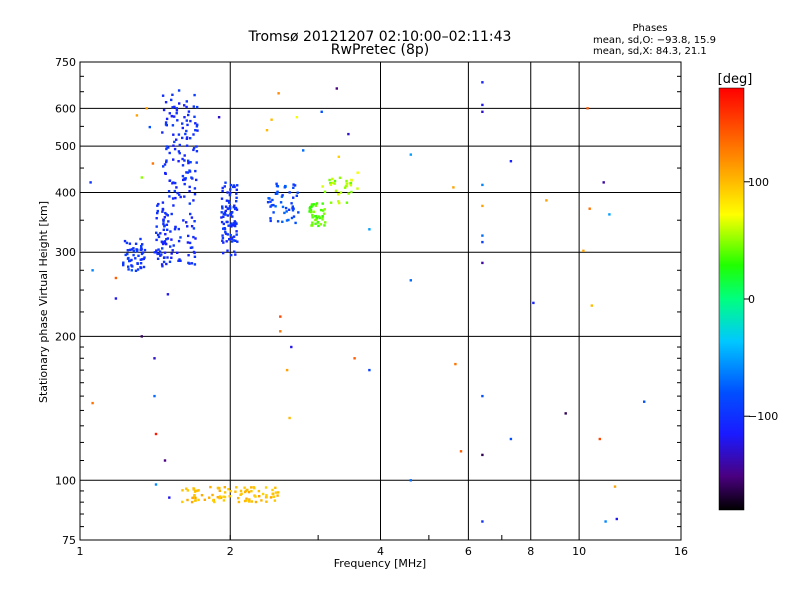 This screenshot has width=800, height=600. Describe the element at coordinates (650, 51) in the screenshot. I see `phases-mean-x: mean, sd,X: 84.3, 21.1` at that location.